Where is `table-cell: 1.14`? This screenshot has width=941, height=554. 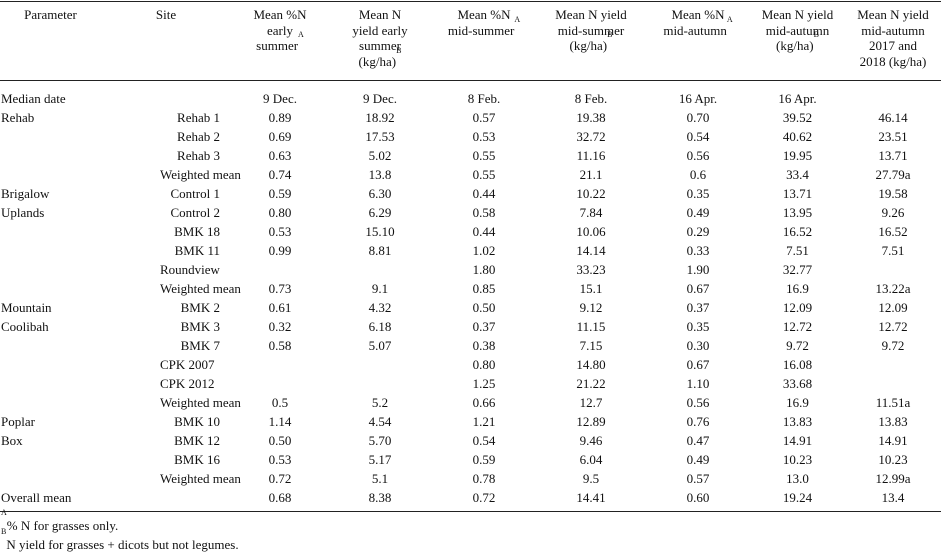 table-cell: 1.14 is located at coordinates (280, 421).